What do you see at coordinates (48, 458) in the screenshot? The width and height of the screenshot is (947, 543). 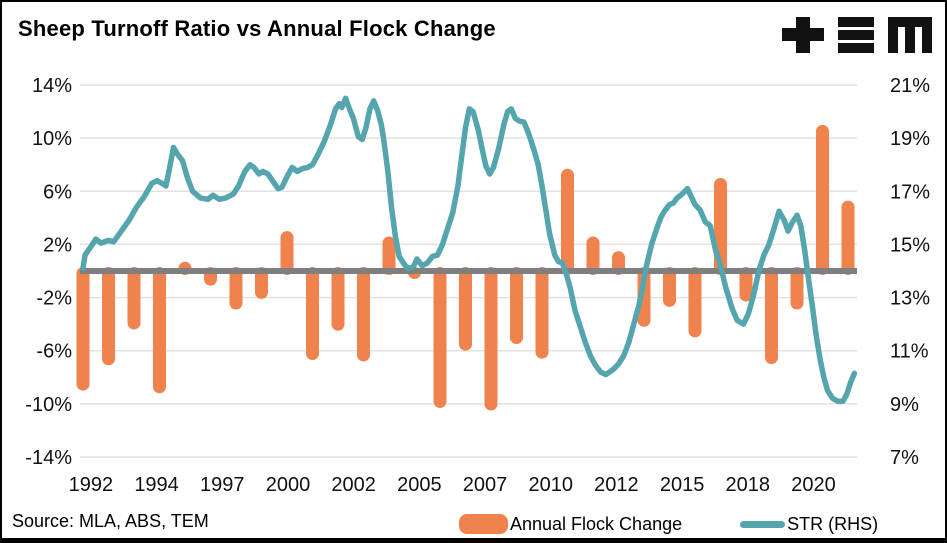 I see `left-axis-tick-label: -14%` at bounding box center [48, 458].